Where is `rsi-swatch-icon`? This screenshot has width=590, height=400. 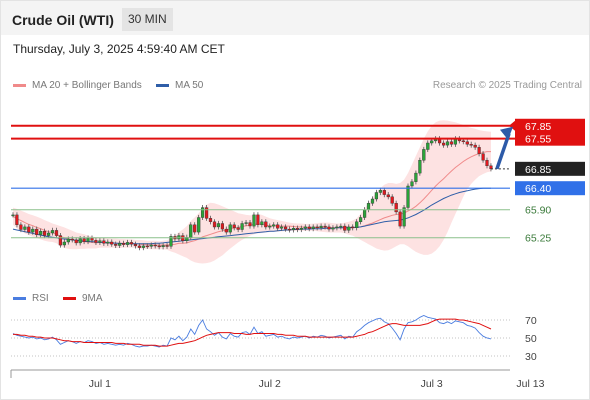 rsi-swatch-icon is located at coordinates (19, 298).